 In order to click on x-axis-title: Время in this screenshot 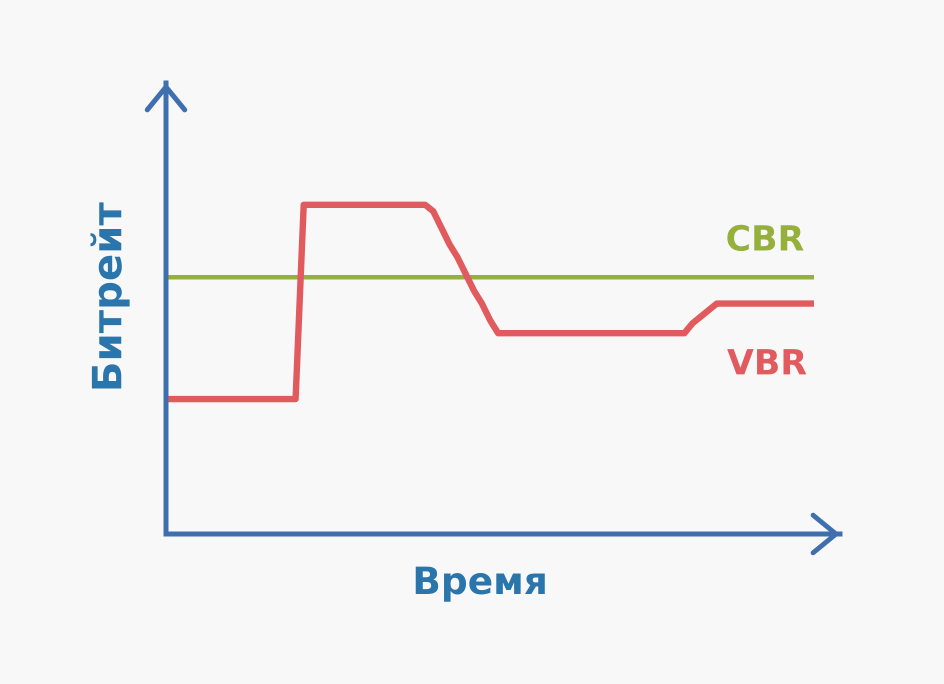, I will do `click(480, 584)`.